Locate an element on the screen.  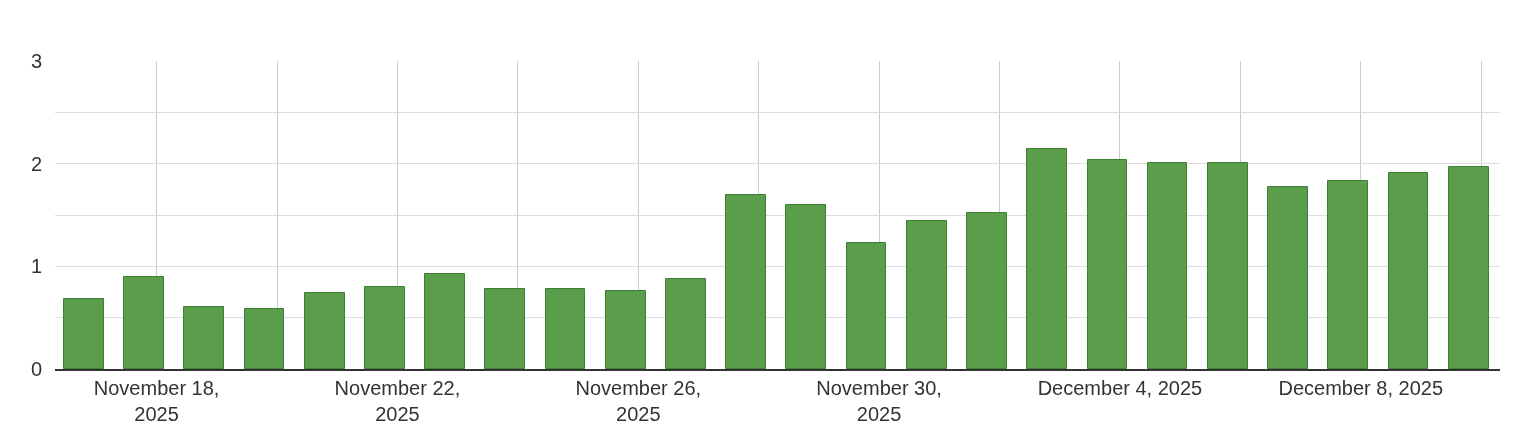
x-tick-label: November 18, 2025 is located at coordinates (156, 400).